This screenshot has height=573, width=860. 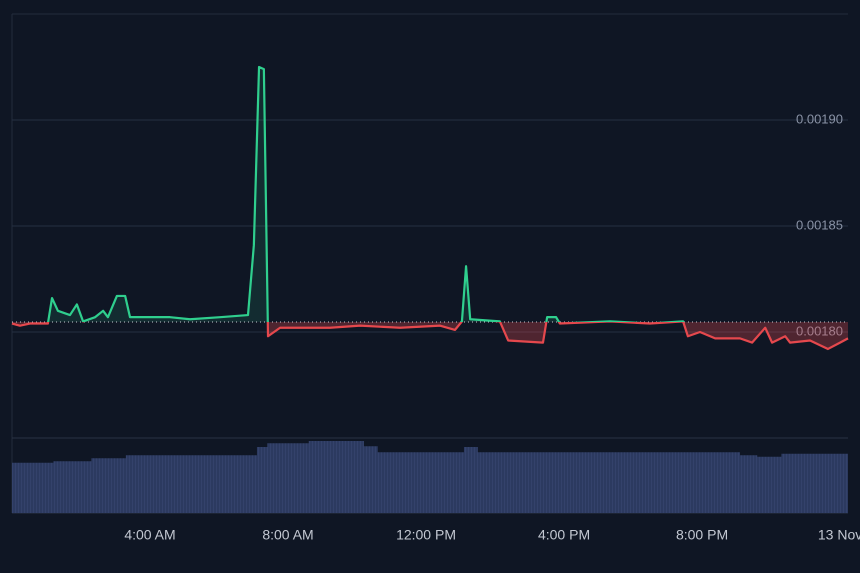 I want to click on y-tick-label: 0.00190, so click(x=819, y=118).